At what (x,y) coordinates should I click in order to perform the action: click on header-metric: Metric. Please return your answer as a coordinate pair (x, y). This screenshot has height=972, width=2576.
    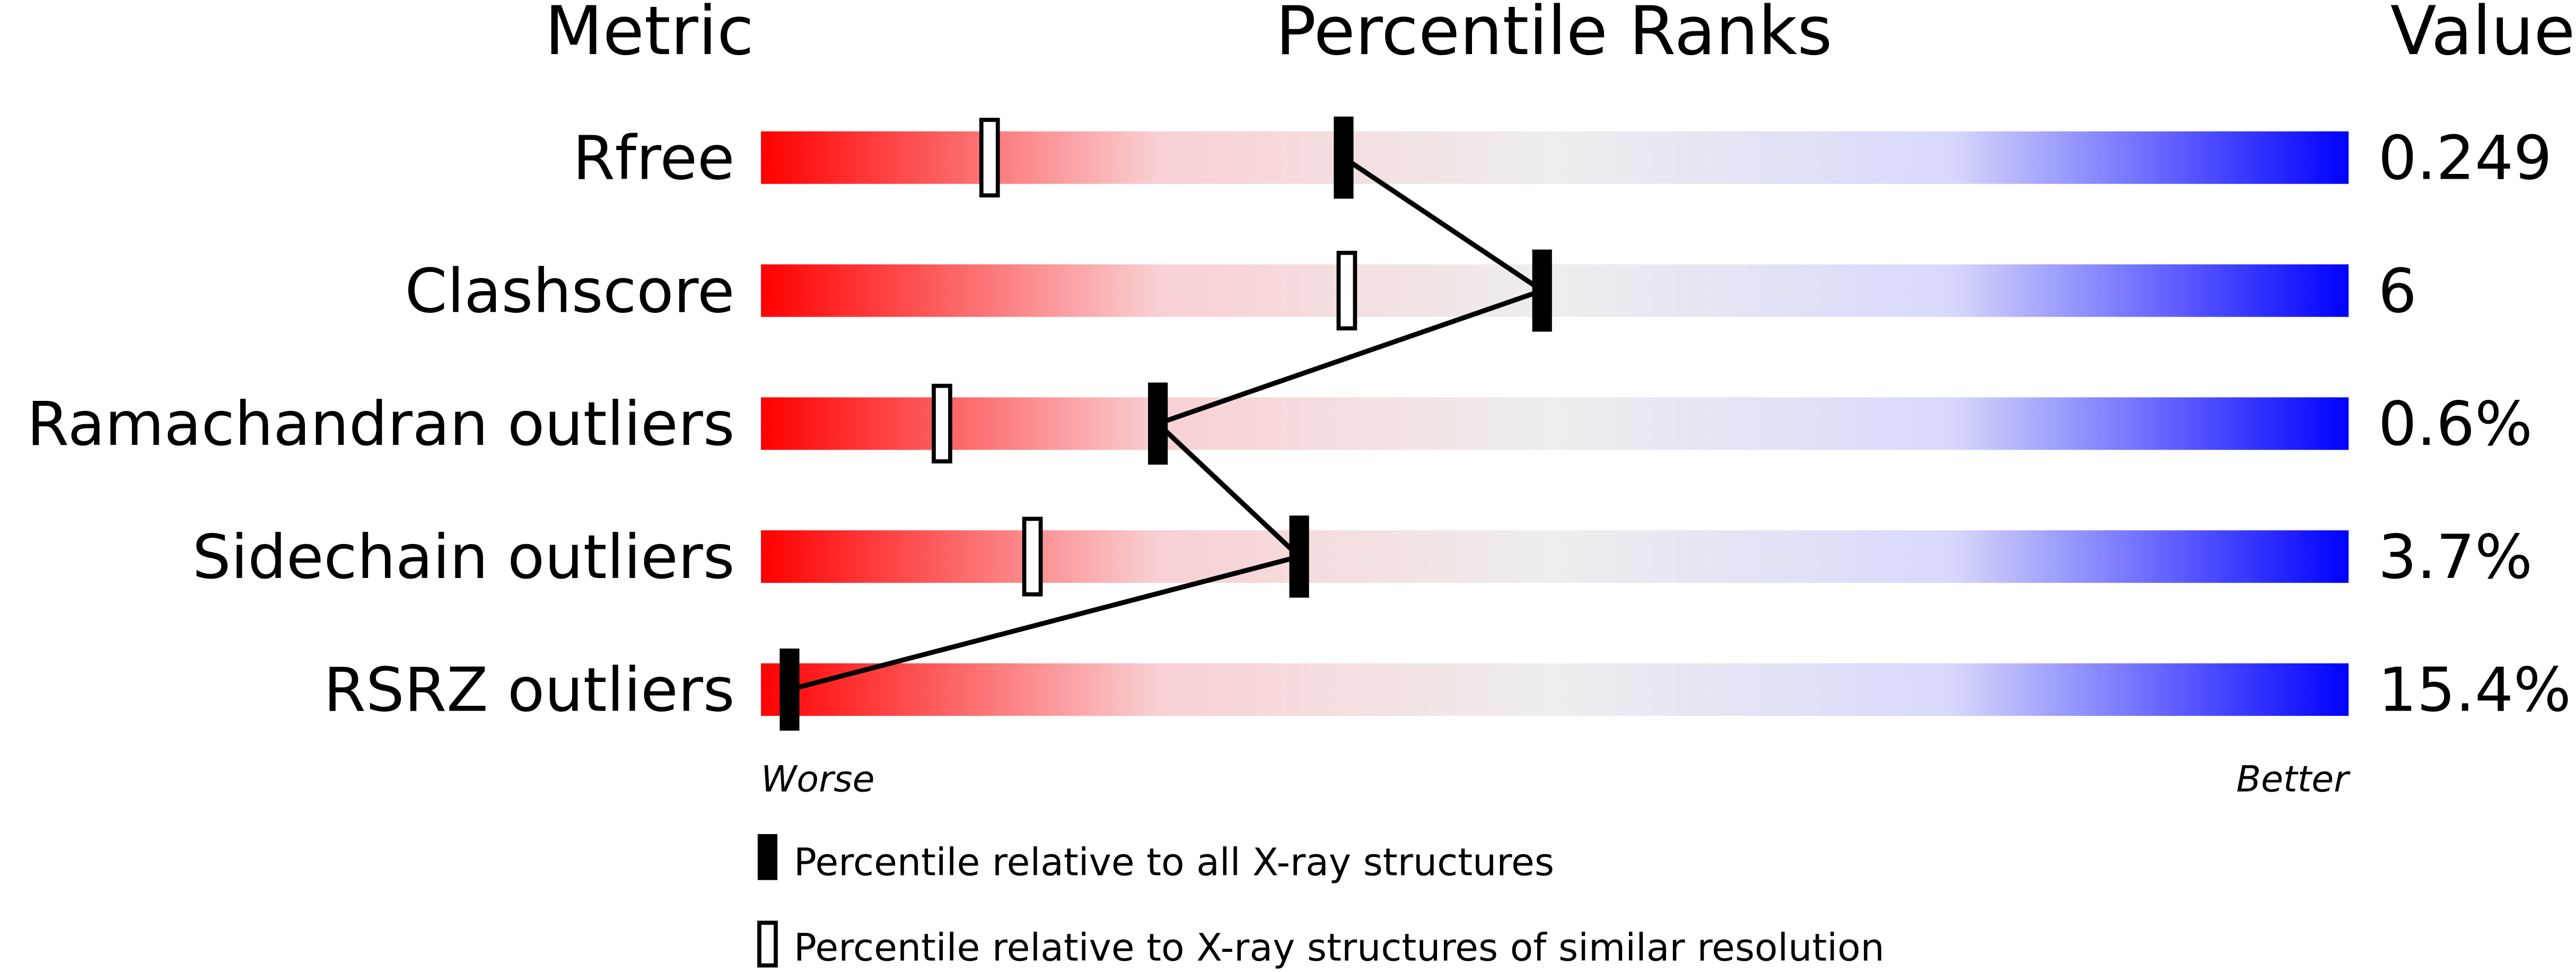
    Looking at the image, I should click on (649, 35).